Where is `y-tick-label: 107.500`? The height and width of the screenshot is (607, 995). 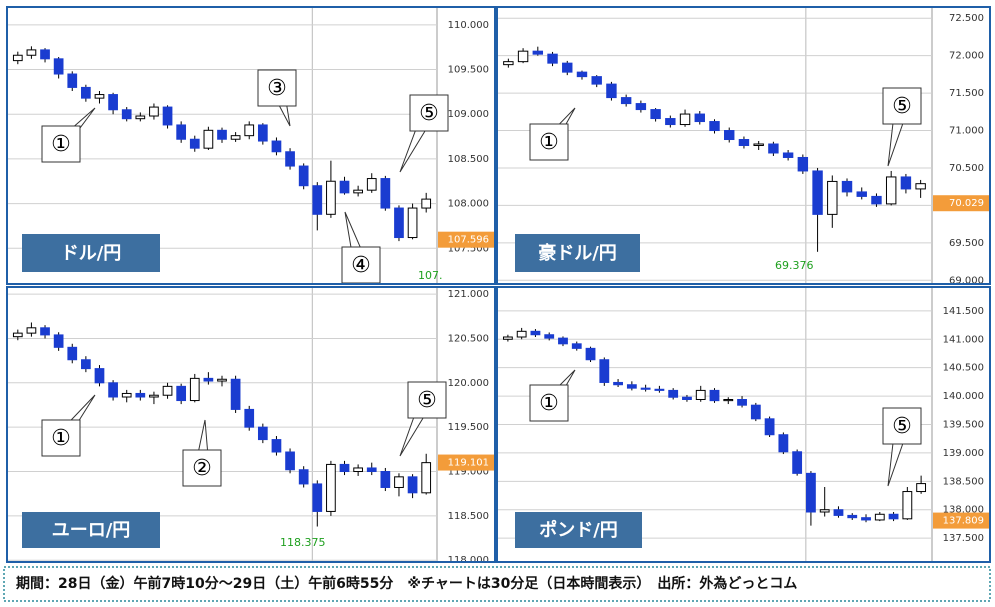 y-tick-label: 107.500 is located at coordinates (468, 248).